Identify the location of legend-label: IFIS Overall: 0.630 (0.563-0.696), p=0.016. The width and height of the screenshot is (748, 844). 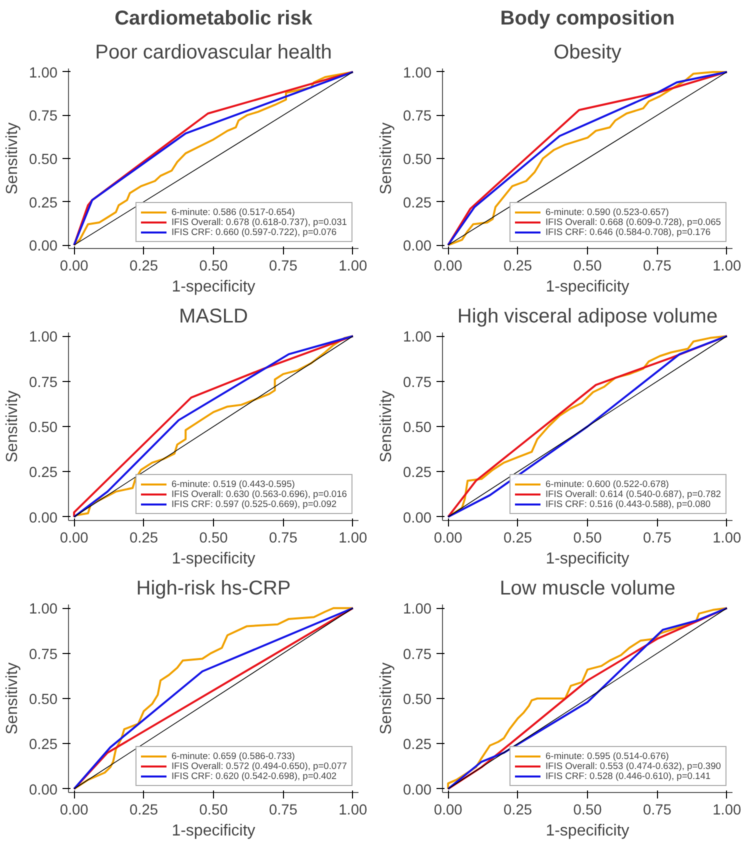
(259, 494).